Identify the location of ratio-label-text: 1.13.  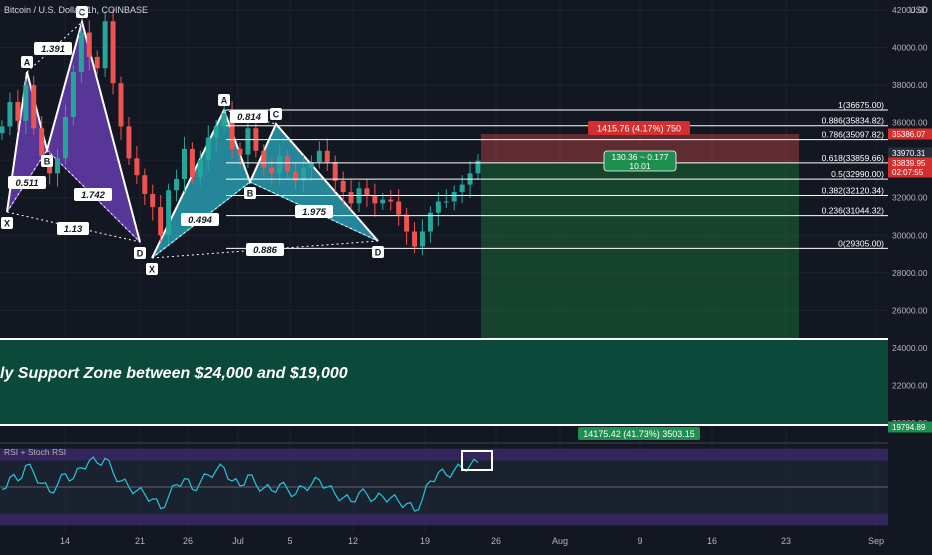
(73, 229).